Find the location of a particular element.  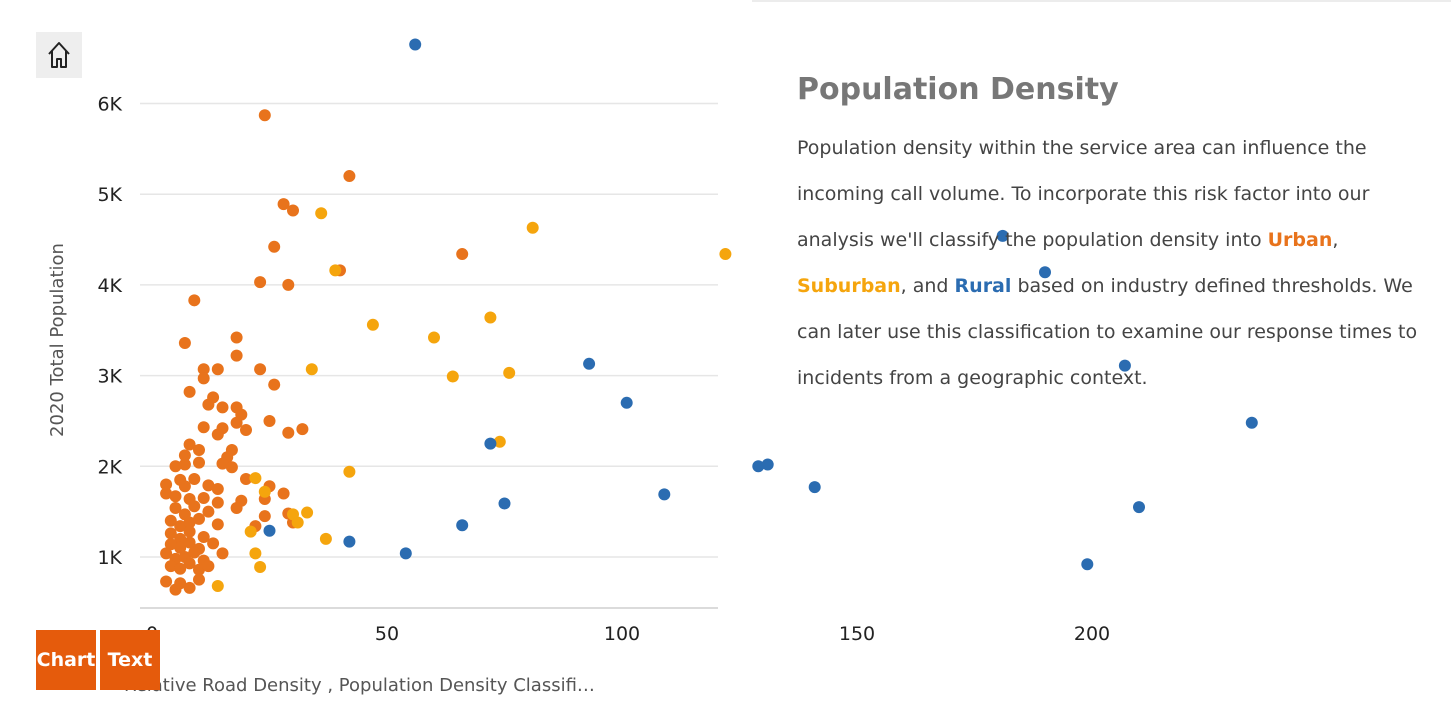

text-button: Text is located at coordinates (130, 660).